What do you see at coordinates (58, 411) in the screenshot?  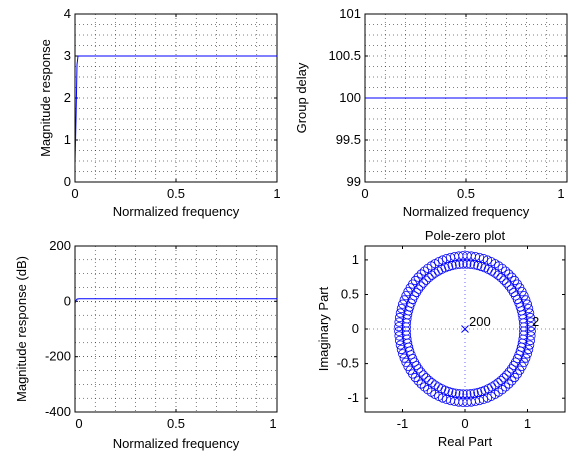 I see `y-tick-label: -400` at bounding box center [58, 411].